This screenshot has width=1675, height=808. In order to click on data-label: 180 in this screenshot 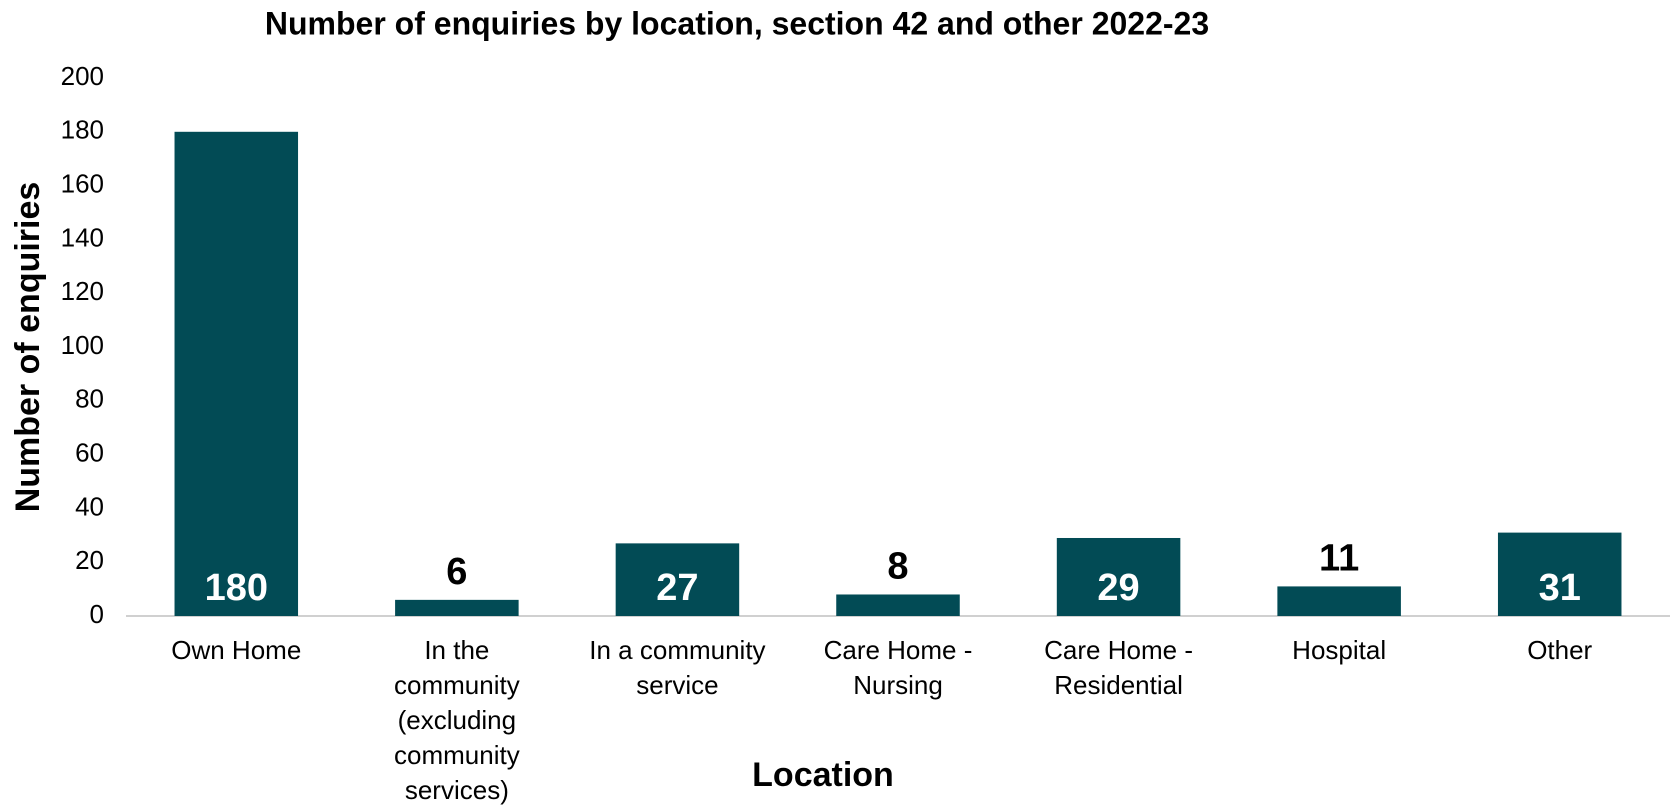, I will do `click(236, 588)`.